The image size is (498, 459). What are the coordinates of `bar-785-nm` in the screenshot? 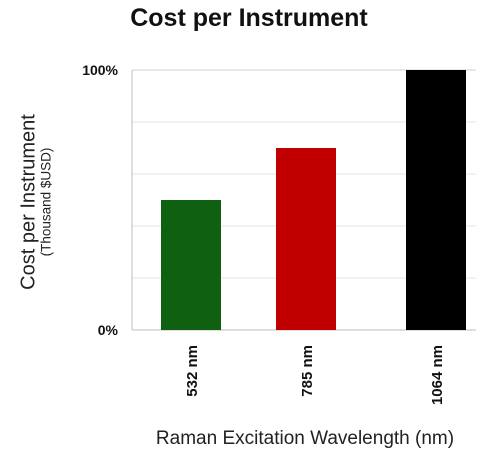 It's located at (306, 239).